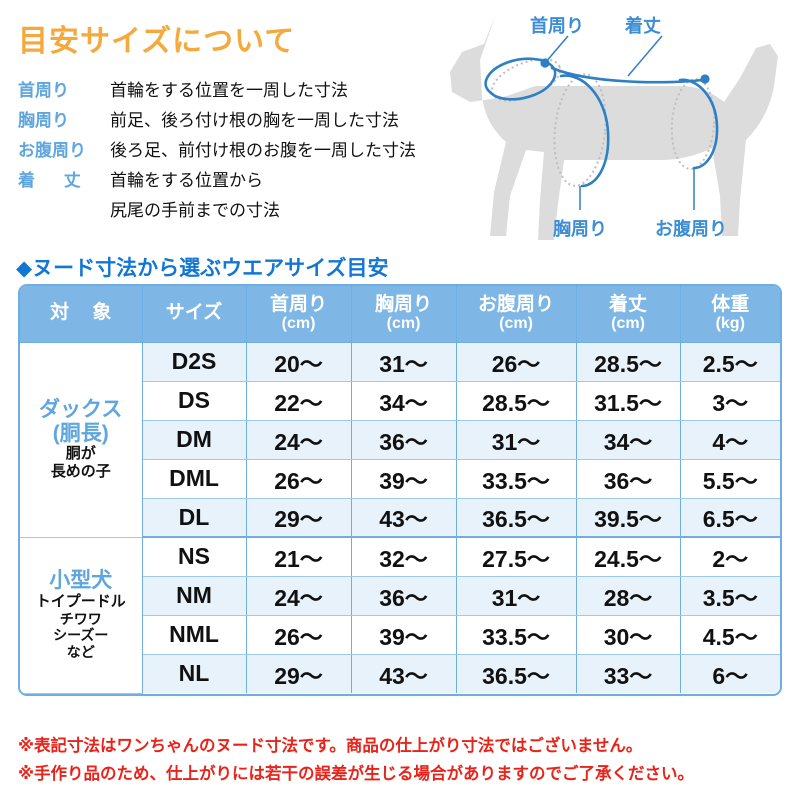  What do you see at coordinates (628, 324) in the screenshot?
I see `column-header-length-unit: (cm)` at bounding box center [628, 324].